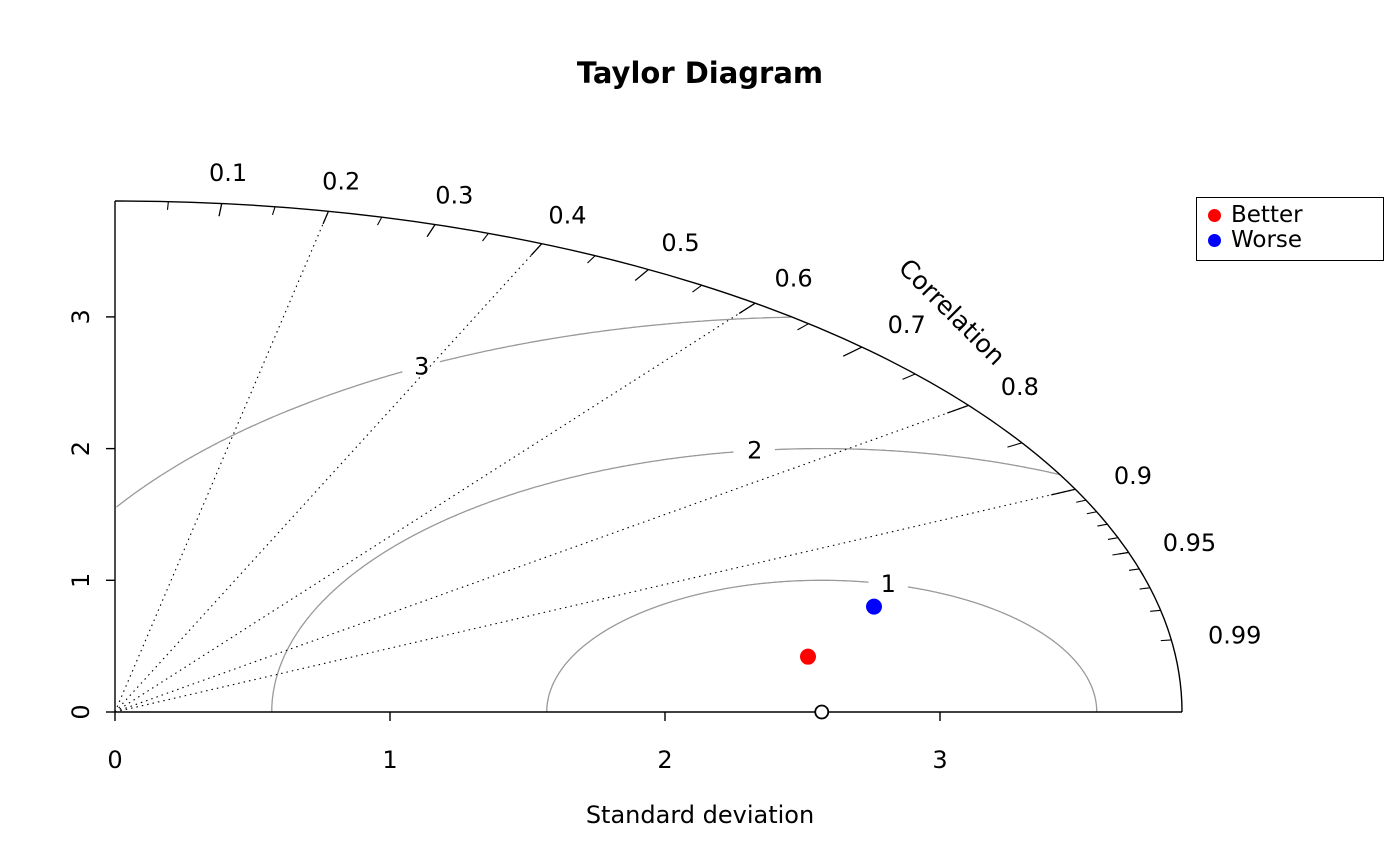 Image resolution: width=1400 pixels, height=866 pixels. Describe the element at coordinates (1214, 240) in the screenshot. I see `worse-swatch-icon` at that location.